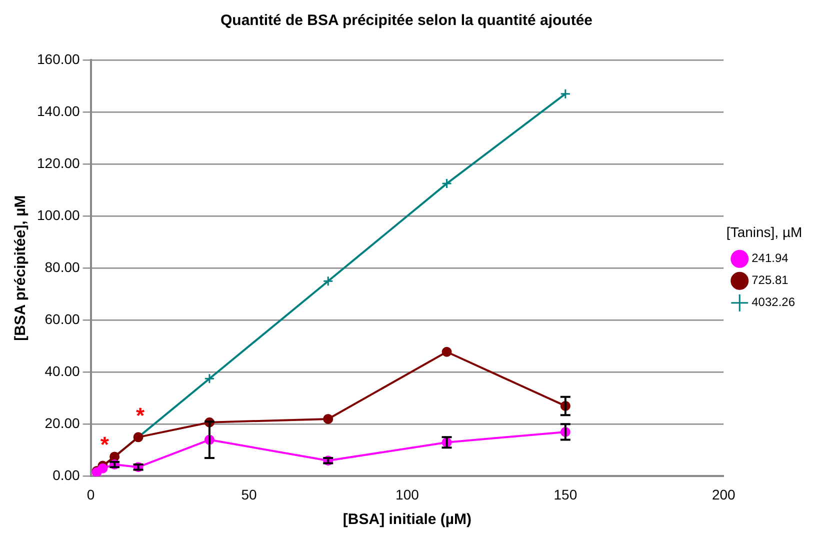 Image resolution: width=819 pixels, height=541 pixels. I want to click on chart-title: Quantité de BSA précipitée selon la quantité ajoutée, so click(406, 21).